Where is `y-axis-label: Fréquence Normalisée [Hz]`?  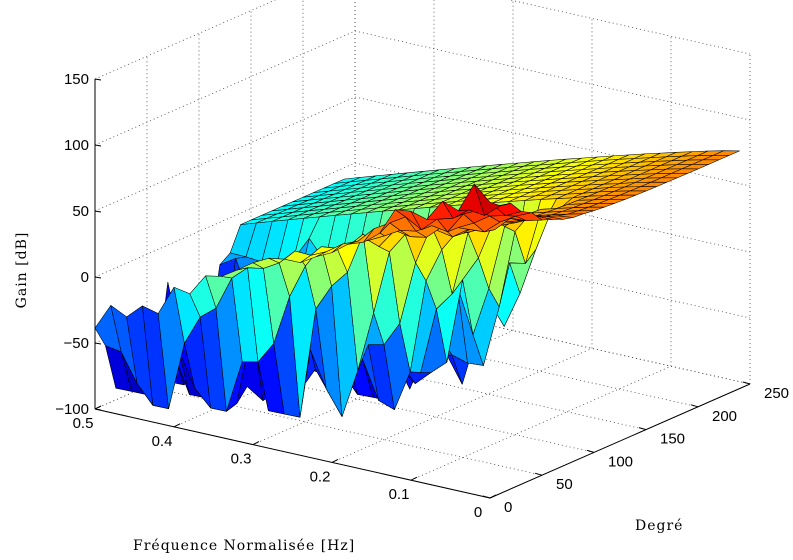 y-axis-label: Fréquence Normalisée [Hz] is located at coordinates (244, 546).